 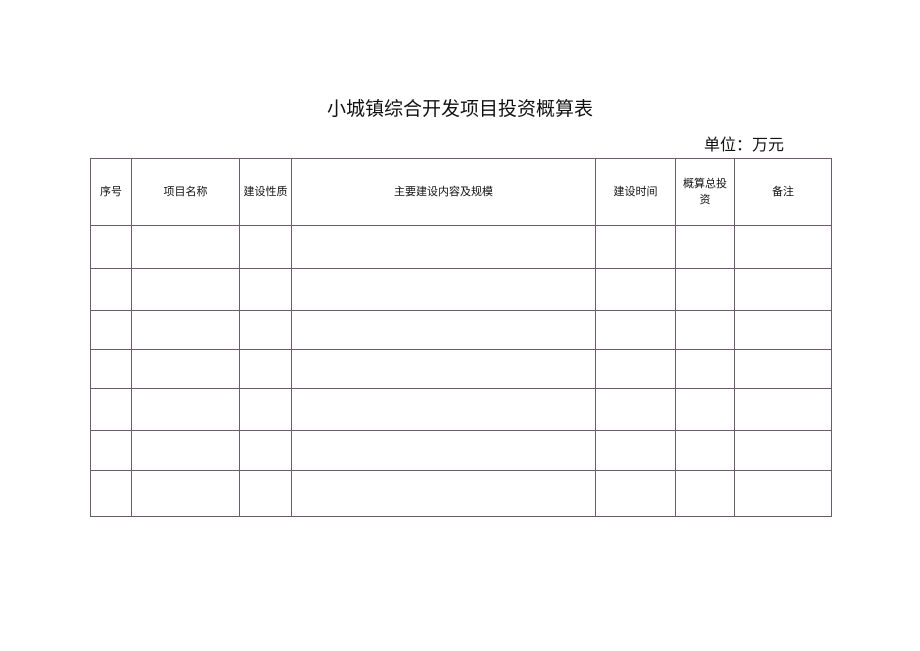 What do you see at coordinates (744, 144) in the screenshot?
I see `unit-label: 单位：万元` at bounding box center [744, 144].